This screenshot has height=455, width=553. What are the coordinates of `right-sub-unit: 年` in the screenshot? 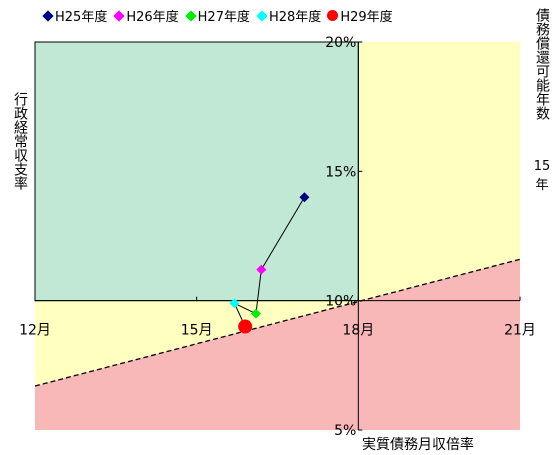 It's located at (542, 185).